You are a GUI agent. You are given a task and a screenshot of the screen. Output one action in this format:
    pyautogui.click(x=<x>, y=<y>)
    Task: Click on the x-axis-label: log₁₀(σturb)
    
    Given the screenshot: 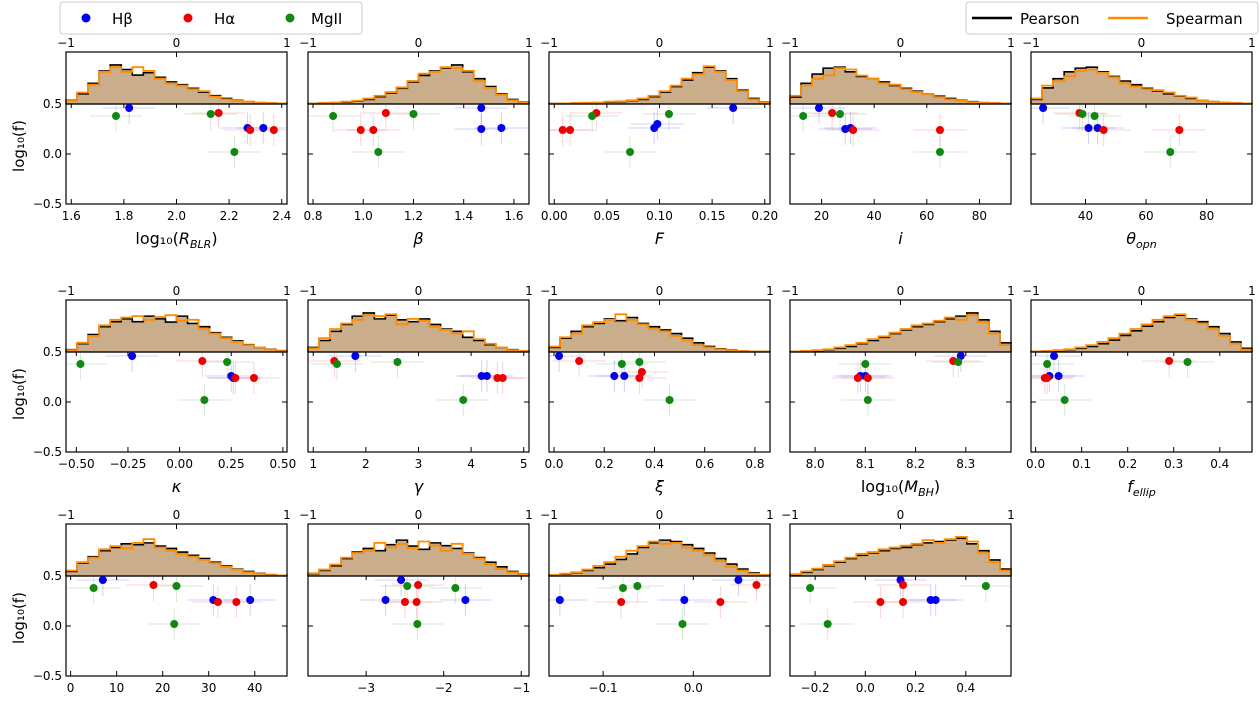 What is the action you would take?
    pyautogui.click(x=418, y=702)
    